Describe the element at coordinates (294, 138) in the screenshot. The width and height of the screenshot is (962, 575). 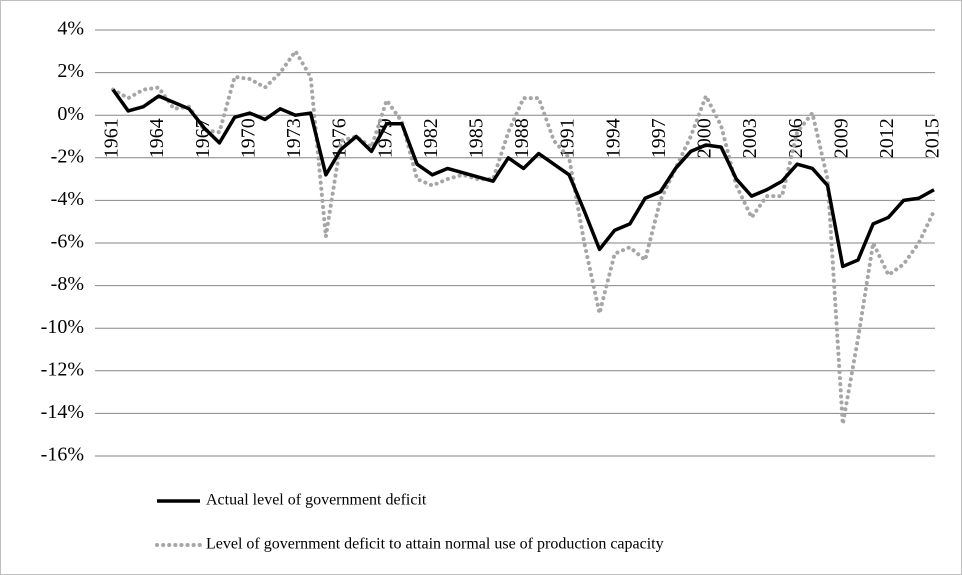
I see `x-tick-label: 1973` at that location.